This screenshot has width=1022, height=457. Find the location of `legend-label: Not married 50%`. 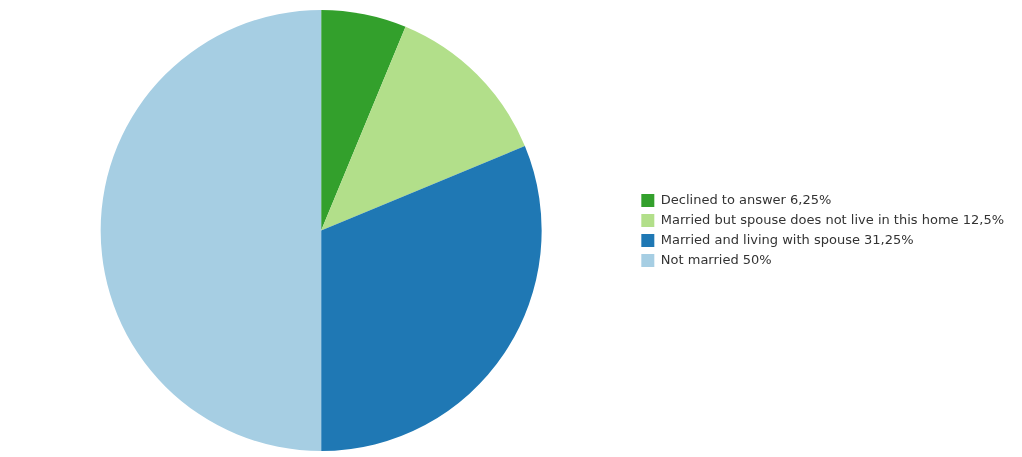

legend-label: Not married 50% is located at coordinates (716, 259).